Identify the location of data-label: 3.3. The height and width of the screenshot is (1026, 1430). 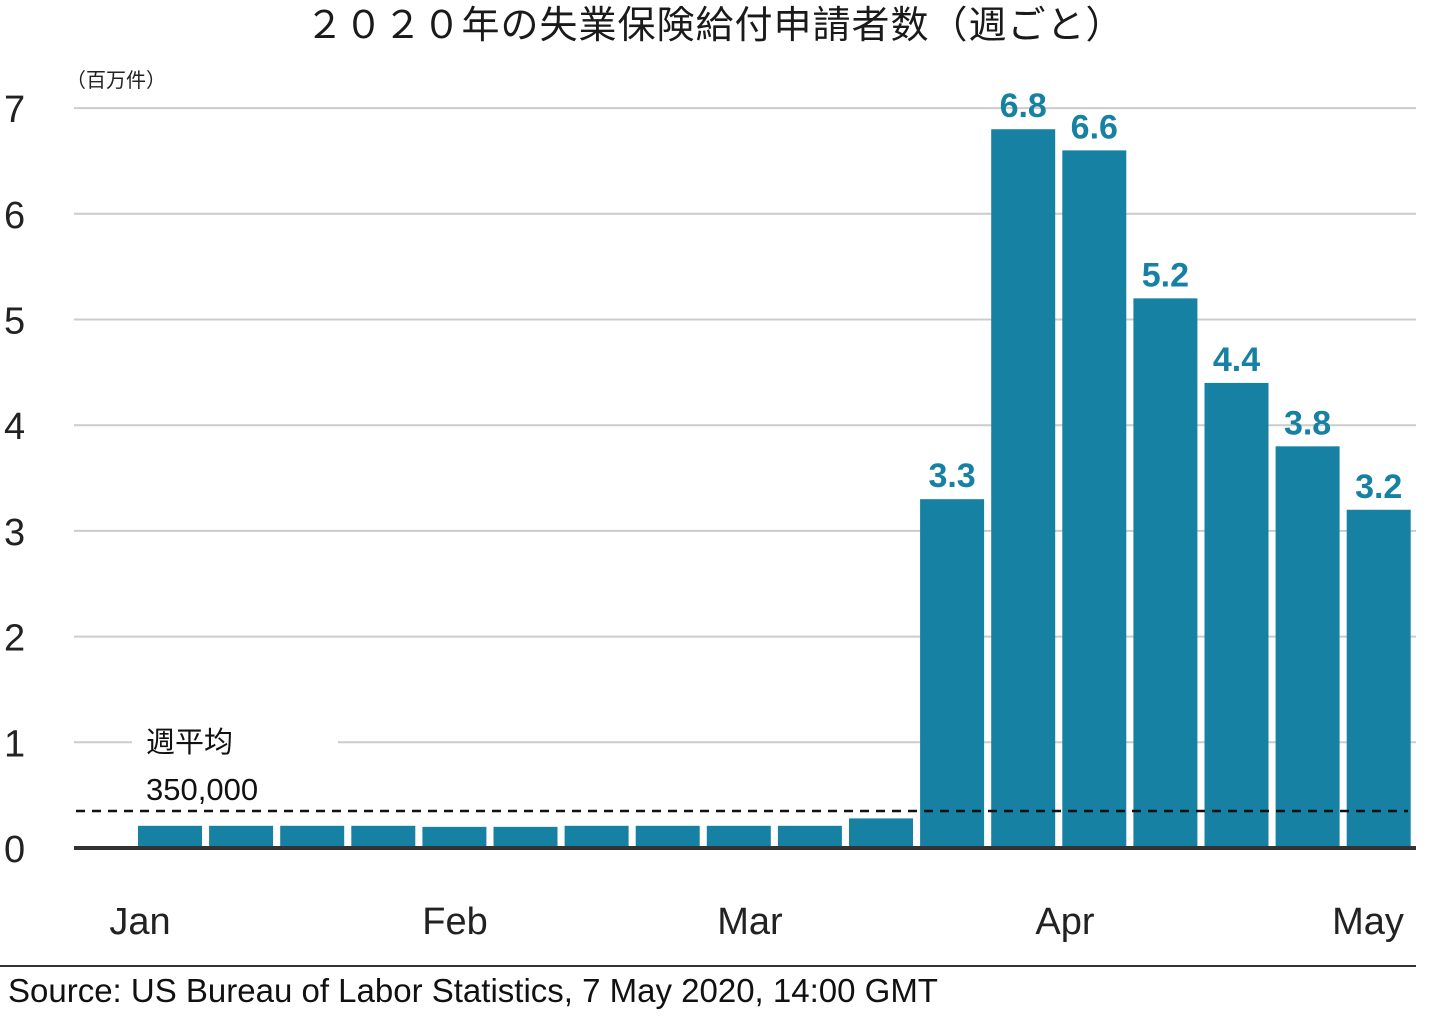
(951, 476).